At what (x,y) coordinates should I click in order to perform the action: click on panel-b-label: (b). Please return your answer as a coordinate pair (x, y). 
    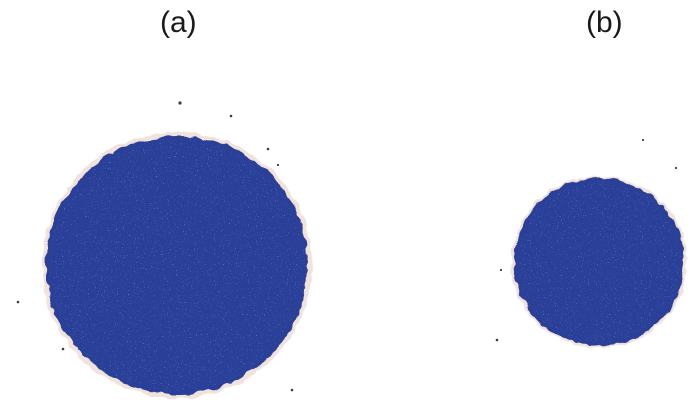
    Looking at the image, I should click on (604, 22).